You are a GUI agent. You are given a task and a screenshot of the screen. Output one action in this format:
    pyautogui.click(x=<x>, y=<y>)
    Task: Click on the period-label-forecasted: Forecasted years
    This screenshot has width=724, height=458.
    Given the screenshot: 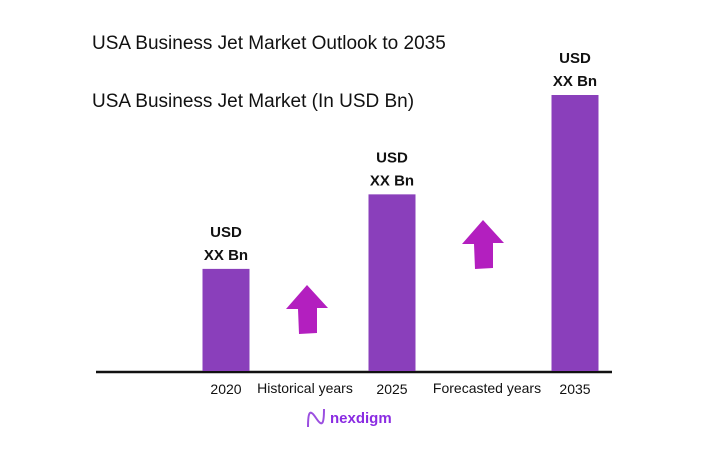 What is the action you would take?
    pyautogui.click(x=487, y=388)
    